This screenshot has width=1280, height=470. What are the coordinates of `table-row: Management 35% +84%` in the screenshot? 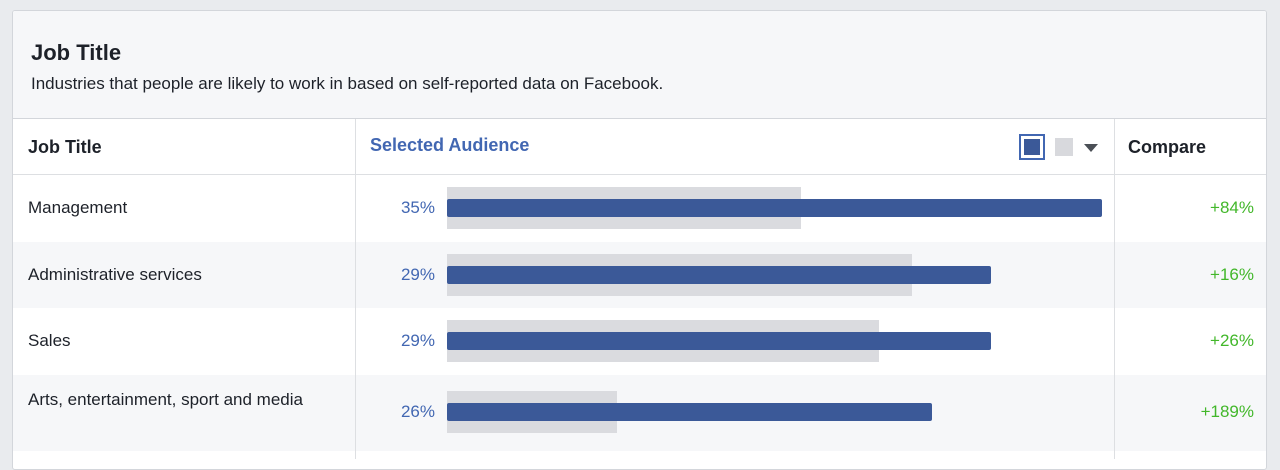 It's located at (639, 208).